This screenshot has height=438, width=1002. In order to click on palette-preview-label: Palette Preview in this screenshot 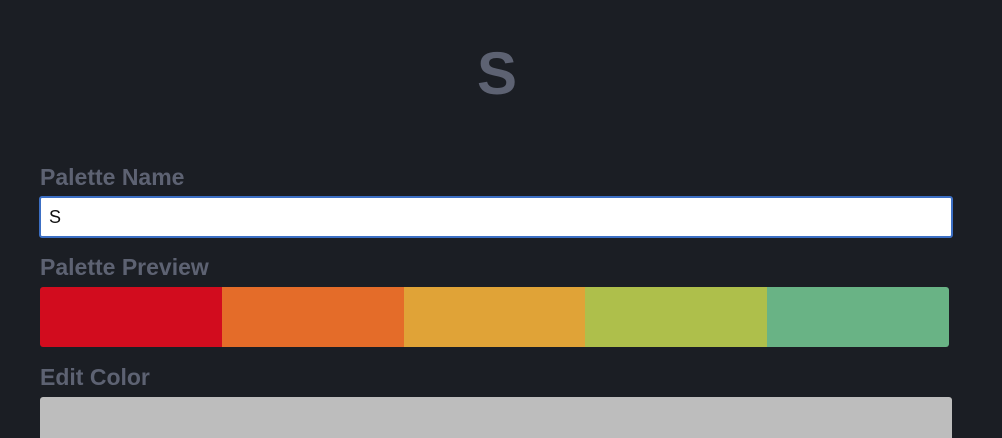, I will do `click(124, 267)`.